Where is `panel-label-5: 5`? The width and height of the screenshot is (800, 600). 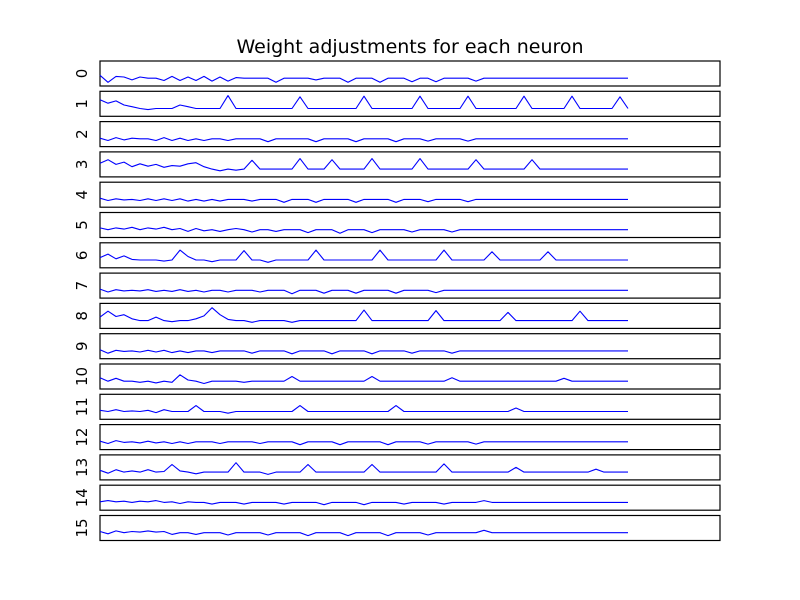 panel-label-5: 5 is located at coordinates (82, 225).